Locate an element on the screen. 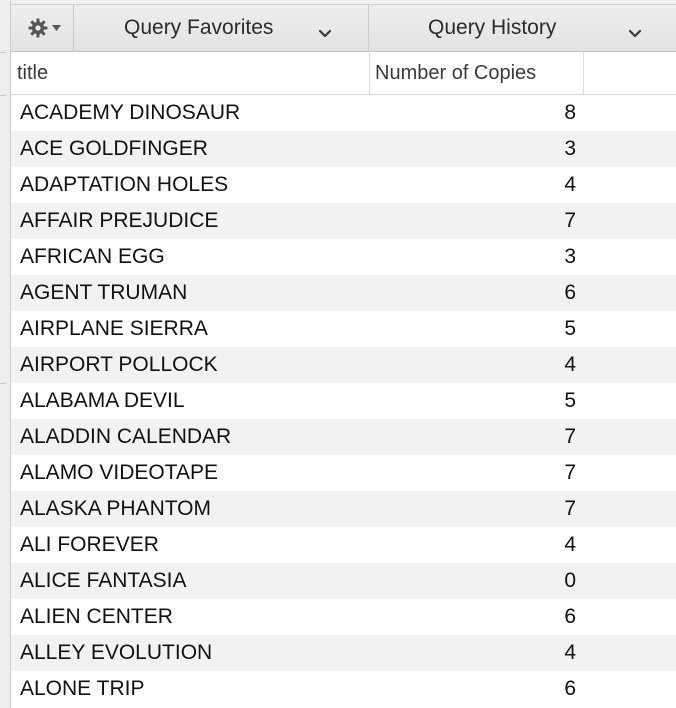  column-header-number-of-copies: Number of Copies is located at coordinates (477, 73).